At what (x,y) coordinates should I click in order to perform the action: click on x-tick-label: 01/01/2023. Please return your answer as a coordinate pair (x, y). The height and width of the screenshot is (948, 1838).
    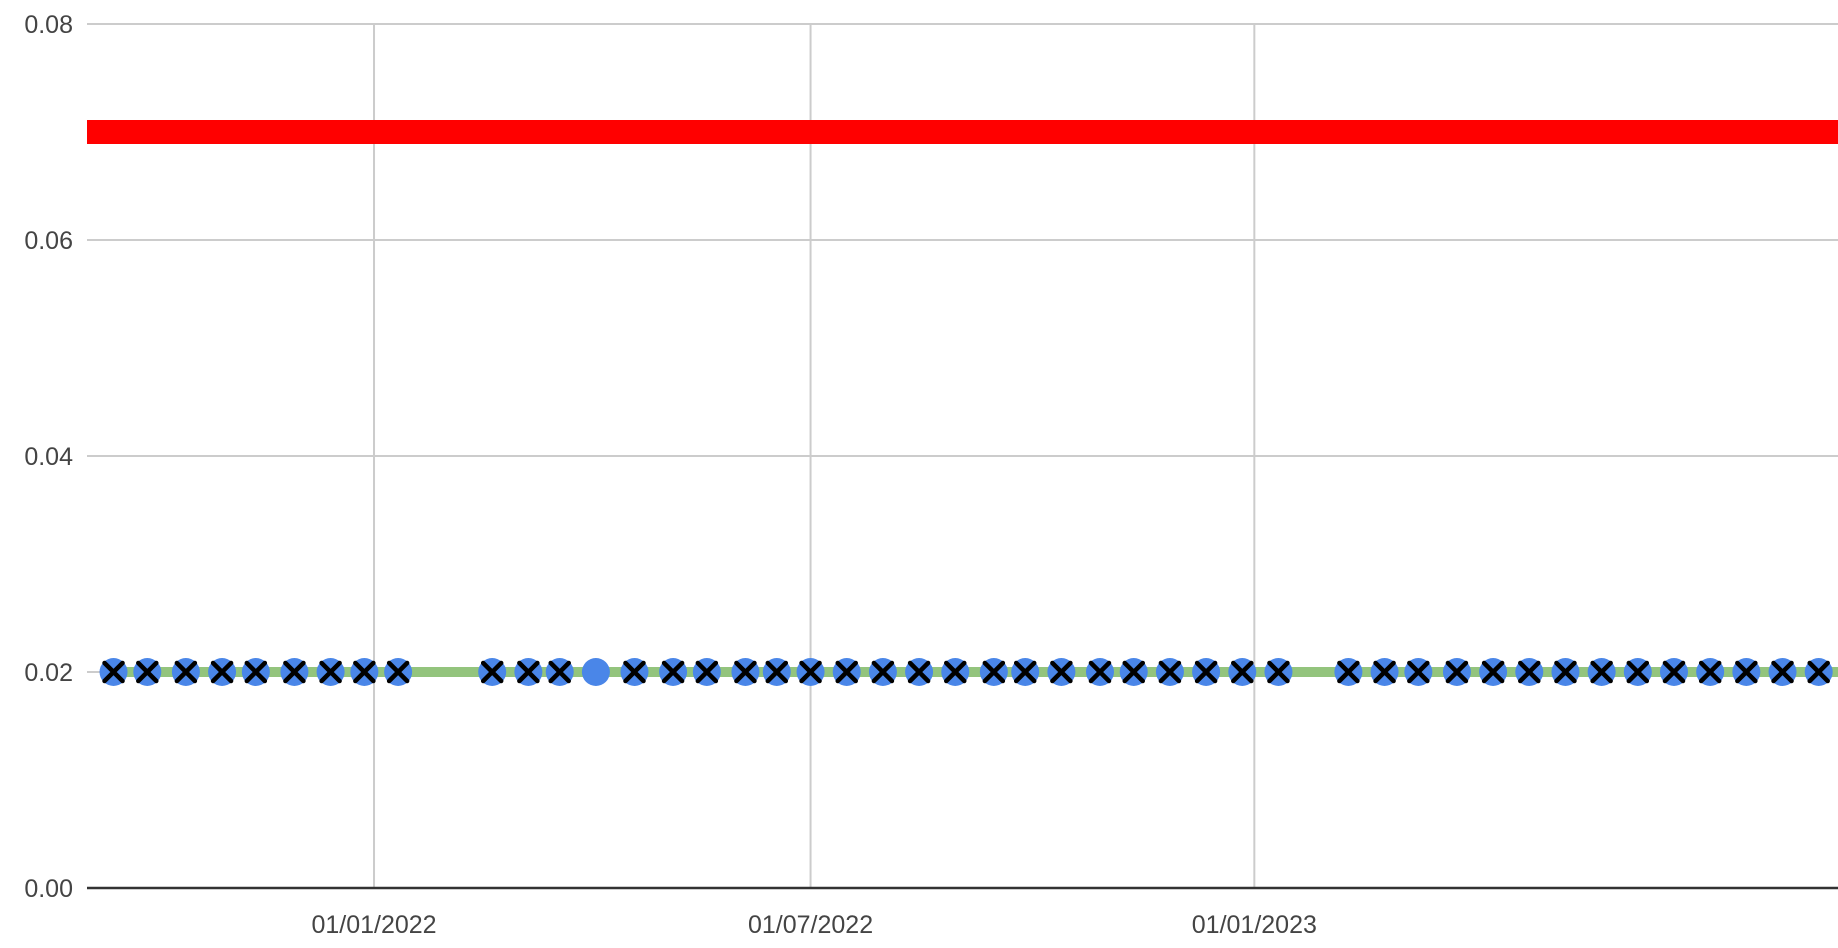
    Looking at the image, I should click on (1254, 925).